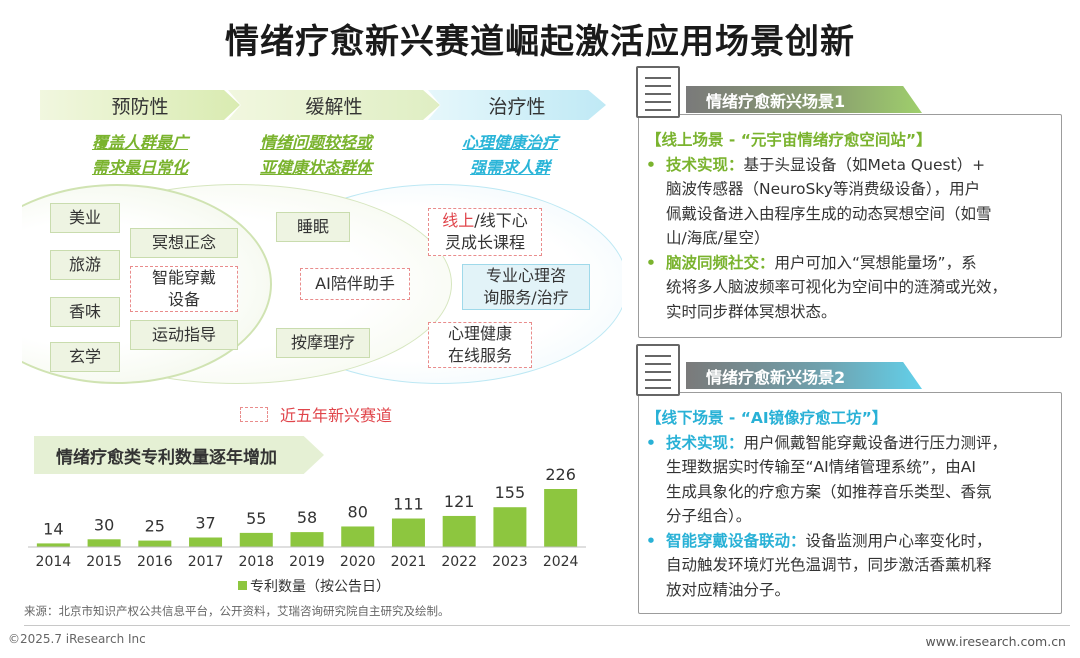  Describe the element at coordinates (104, 543) in the screenshot. I see `bar-2015` at that location.